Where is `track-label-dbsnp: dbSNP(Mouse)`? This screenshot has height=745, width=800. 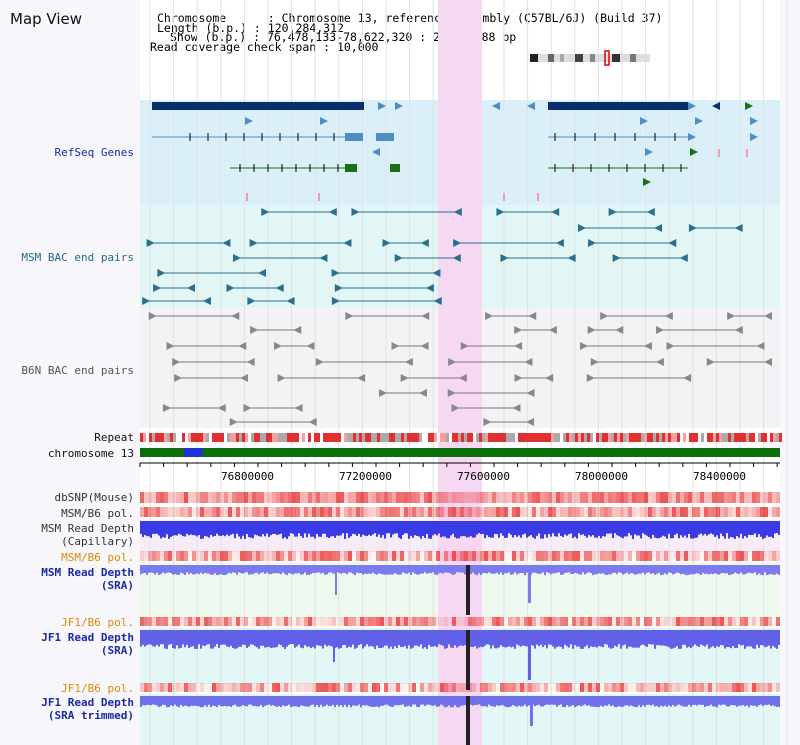 track-label-dbsnp: dbSNP(Mouse) is located at coordinates (94, 497).